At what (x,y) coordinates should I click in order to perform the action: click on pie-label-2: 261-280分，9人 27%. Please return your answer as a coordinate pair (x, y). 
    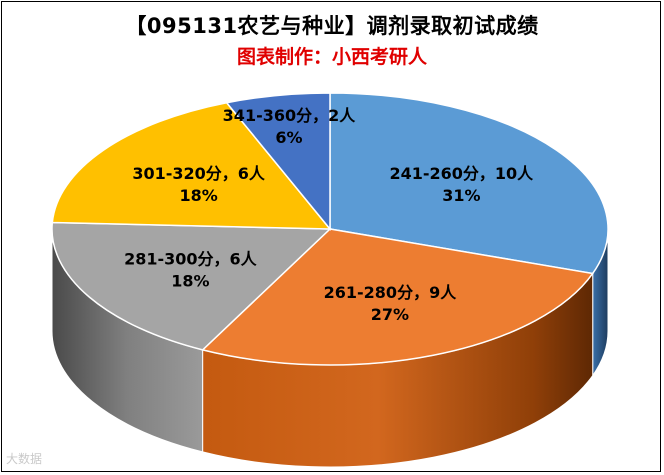
    Looking at the image, I should click on (391, 303).